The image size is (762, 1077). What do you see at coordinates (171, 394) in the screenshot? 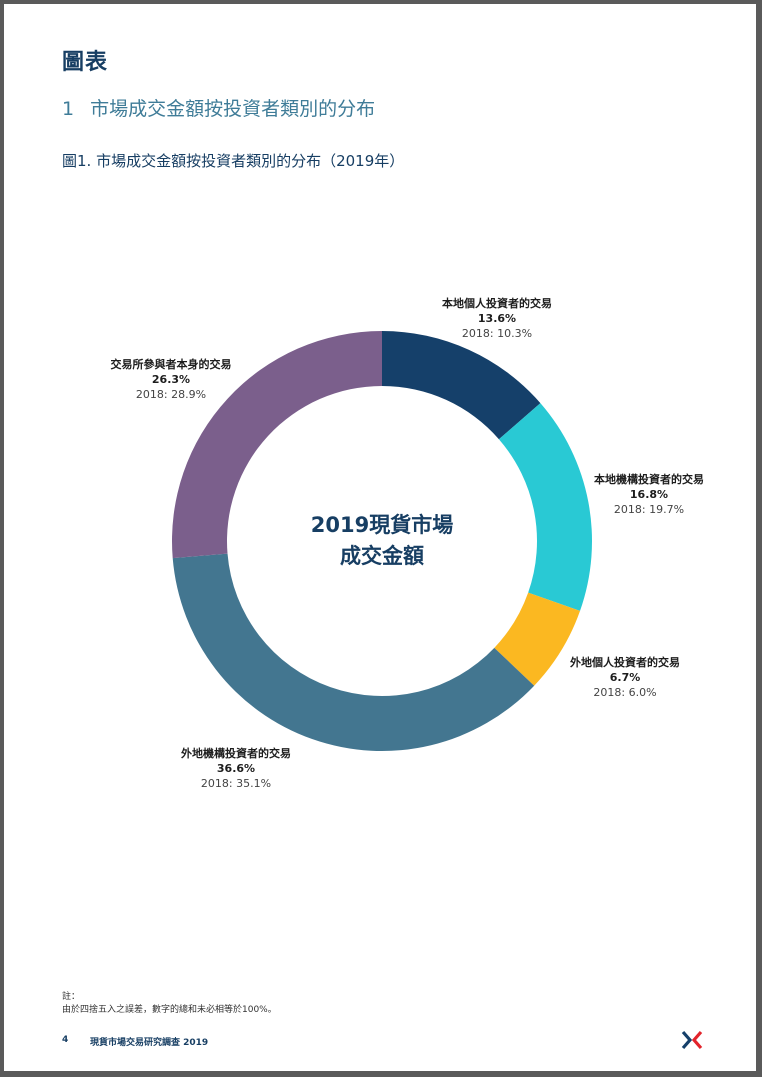
I see `slice-prev: 2018: 28.9%` at bounding box center [171, 394].